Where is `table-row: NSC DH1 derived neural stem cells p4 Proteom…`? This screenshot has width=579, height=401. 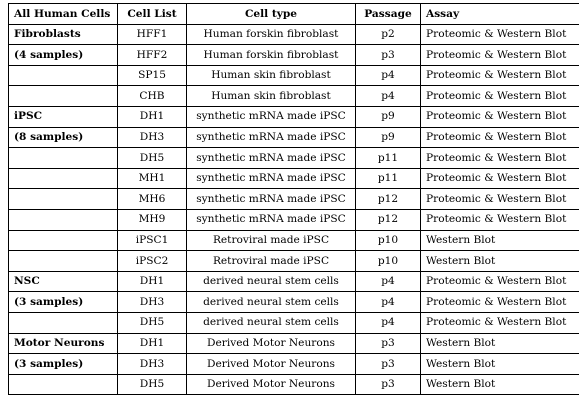 table-row: NSC DH1 derived neural stem cells p4 Proteom… is located at coordinates (293, 281).